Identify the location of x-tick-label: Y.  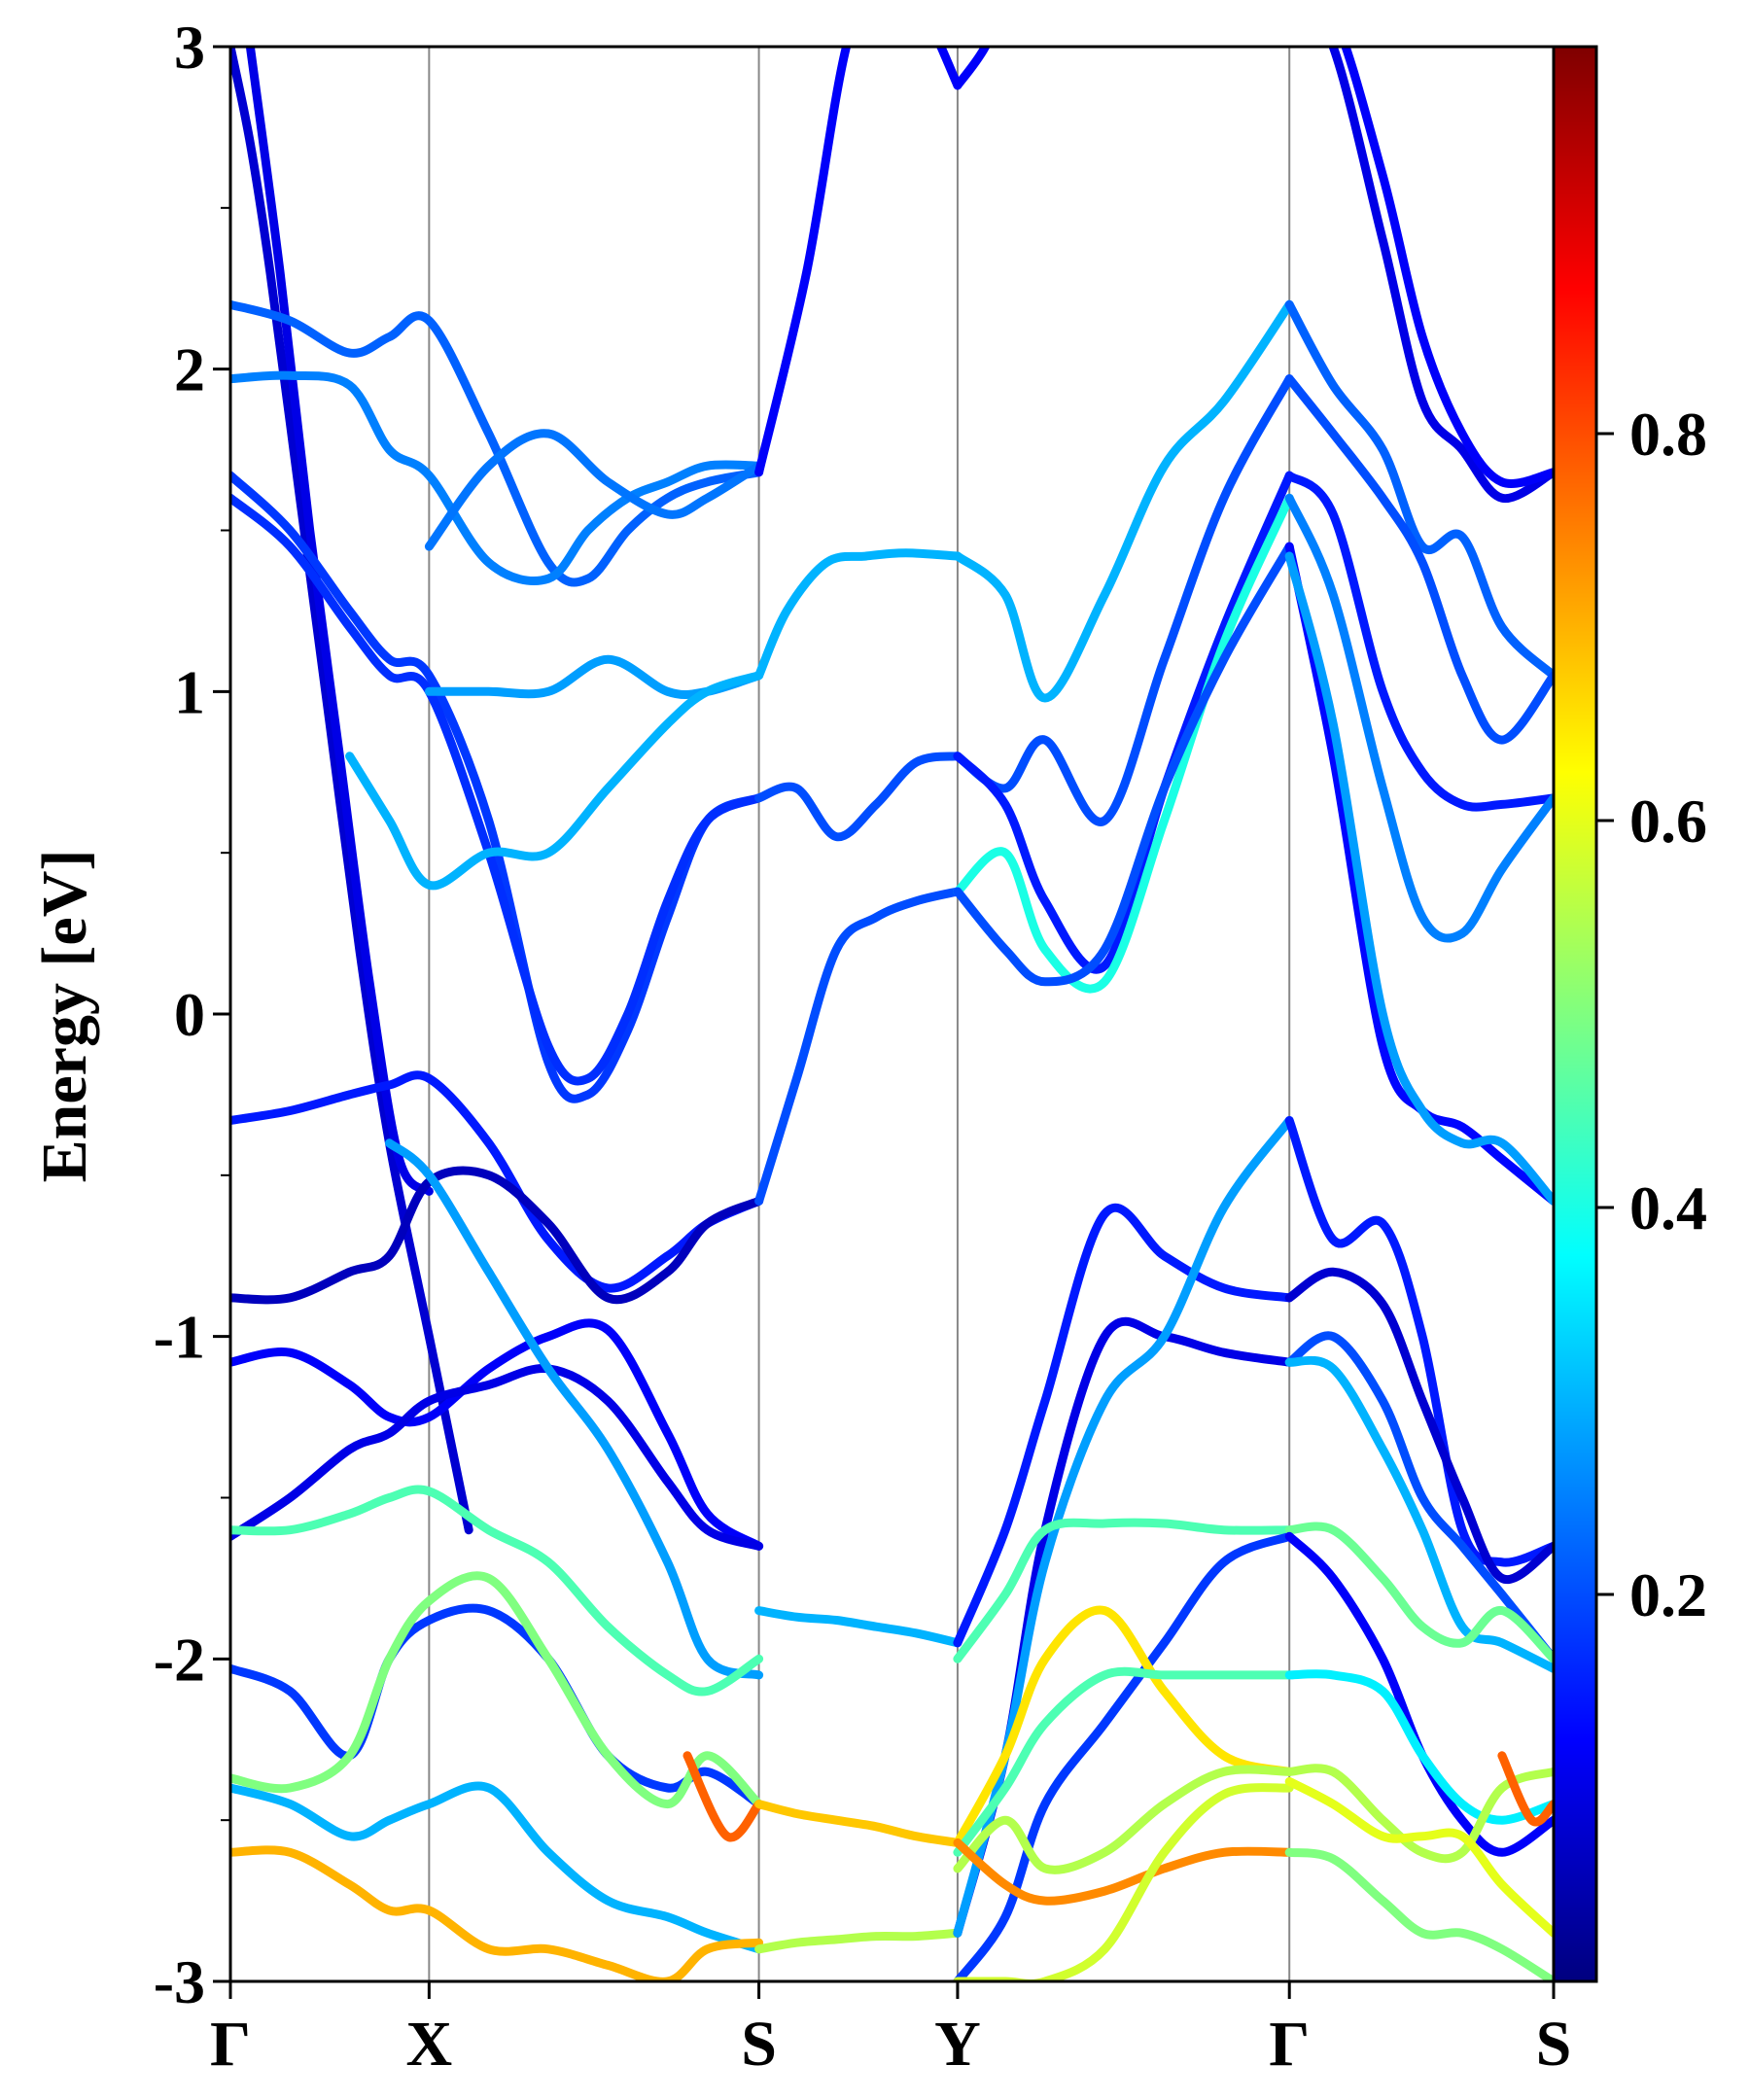
(957, 2044).